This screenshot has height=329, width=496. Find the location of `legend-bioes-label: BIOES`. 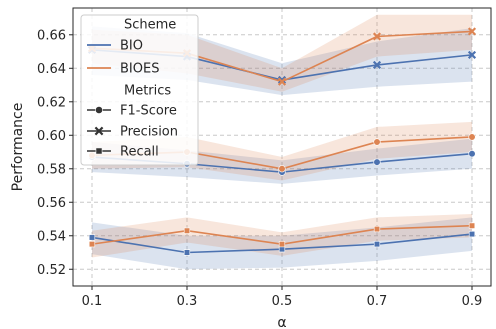

legend-bioes-label: BIOES is located at coordinates (139, 69).